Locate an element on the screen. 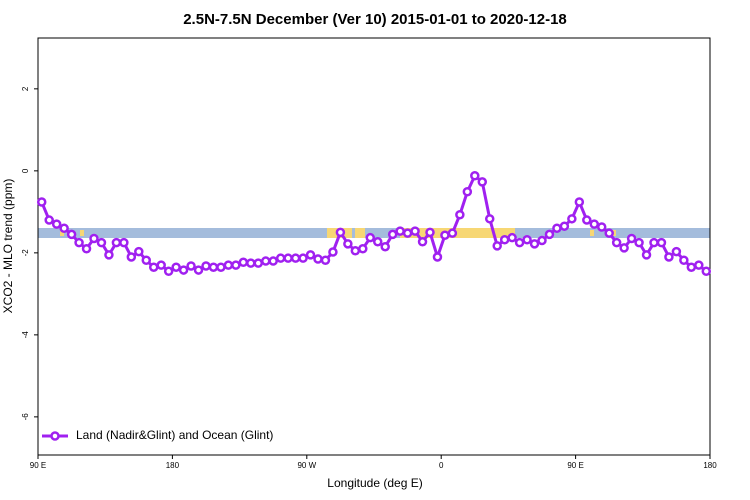  y-tick-label: -4 is located at coordinates (25, 335).